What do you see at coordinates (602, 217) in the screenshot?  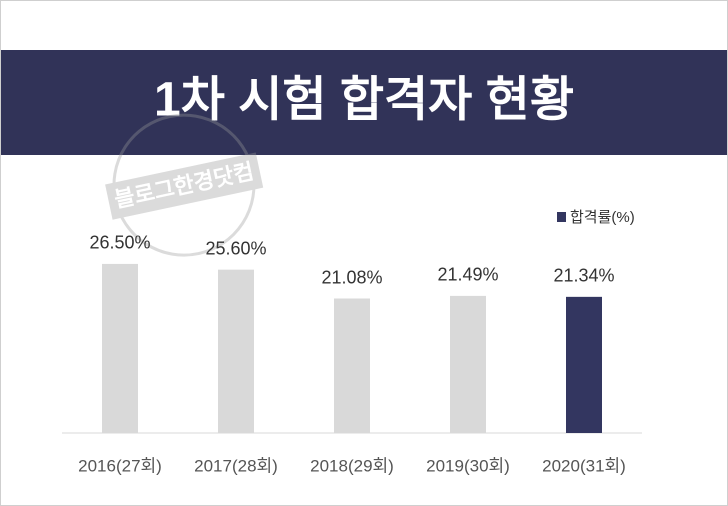 I see `legend-label: 합격률(%)` at bounding box center [602, 217].